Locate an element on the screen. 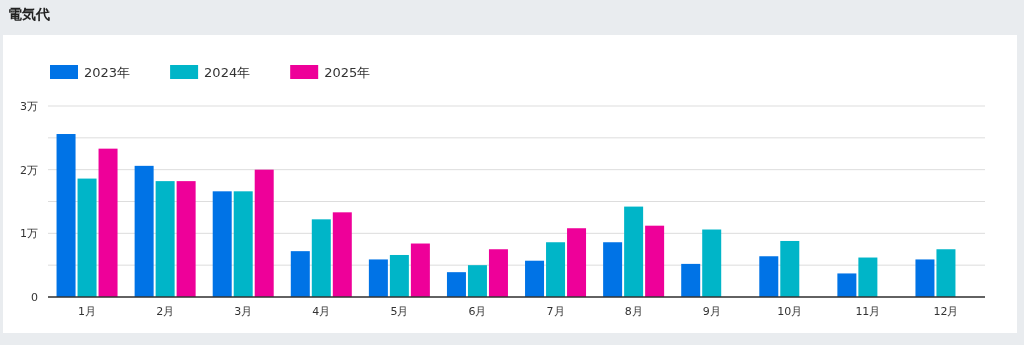 The width and height of the screenshot is (1024, 345). ytick: 2万 is located at coordinates (29, 170).